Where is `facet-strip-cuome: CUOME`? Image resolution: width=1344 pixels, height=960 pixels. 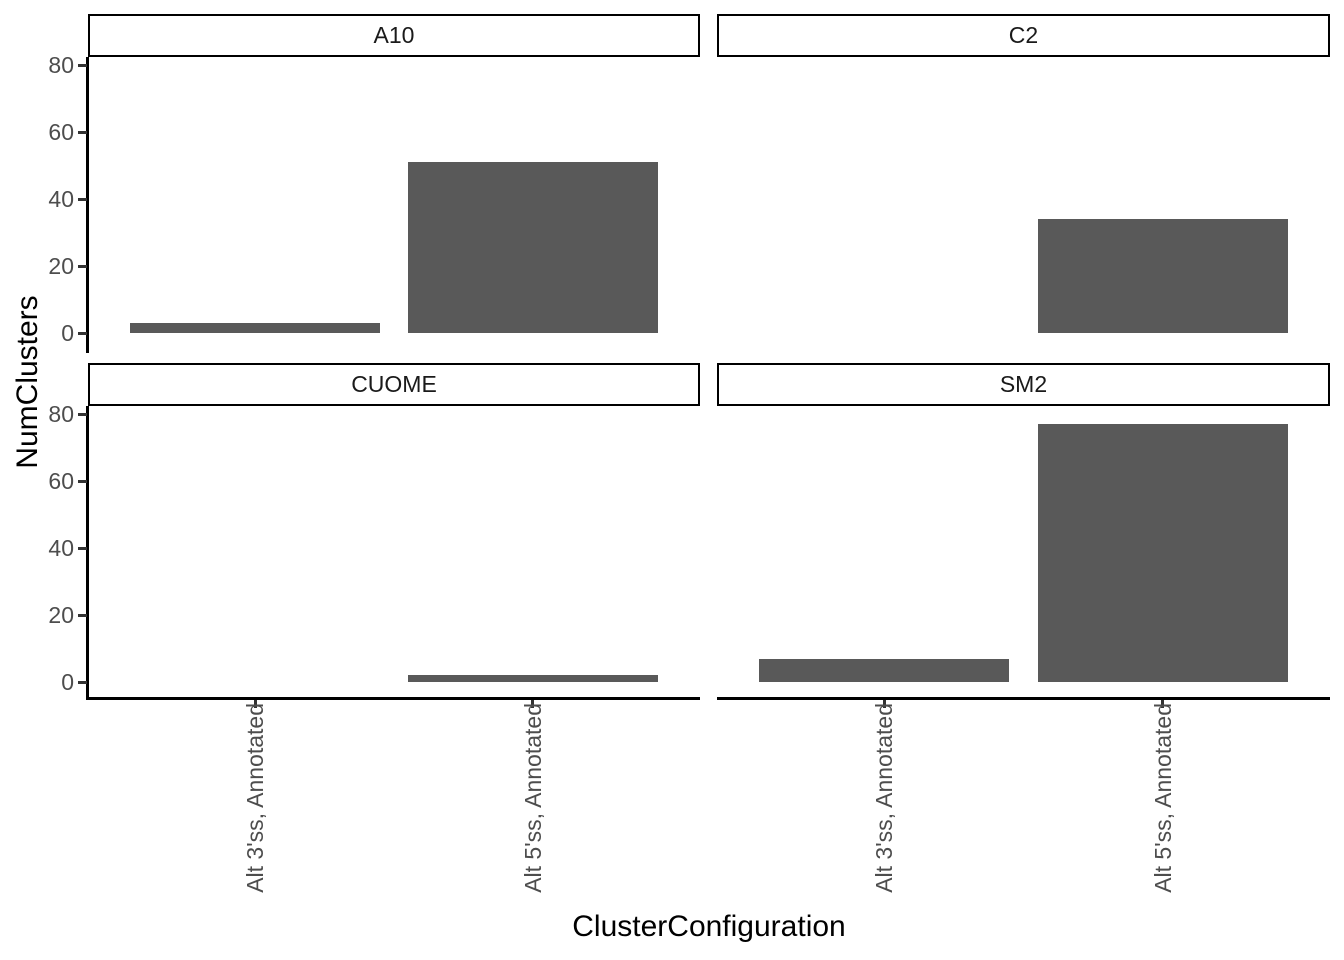
facet-strip-cuome: CUOME is located at coordinates (394, 384).